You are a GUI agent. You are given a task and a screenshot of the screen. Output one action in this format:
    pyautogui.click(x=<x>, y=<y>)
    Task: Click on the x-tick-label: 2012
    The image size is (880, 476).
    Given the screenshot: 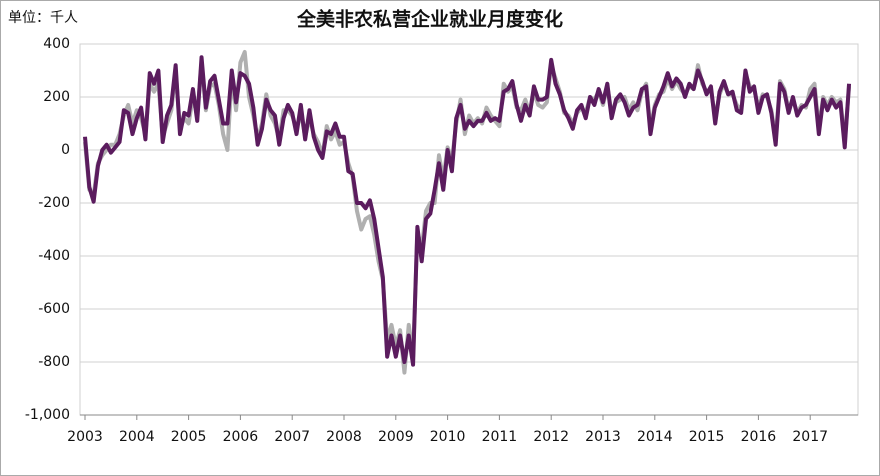 What is the action you would take?
    pyautogui.click(x=551, y=437)
    